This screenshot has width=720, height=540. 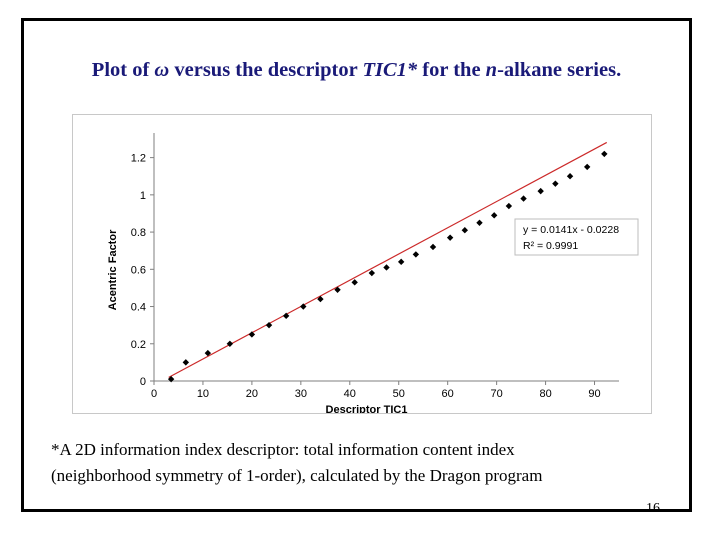 I want to click on equation-label: y = 0.0141x - 0.0228, so click(x=571, y=230).